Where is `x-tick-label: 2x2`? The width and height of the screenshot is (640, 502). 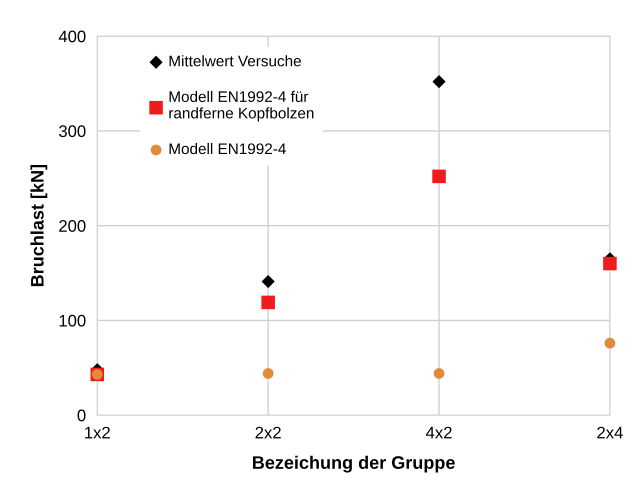
x-tick-label: 2x2 is located at coordinates (268, 432).